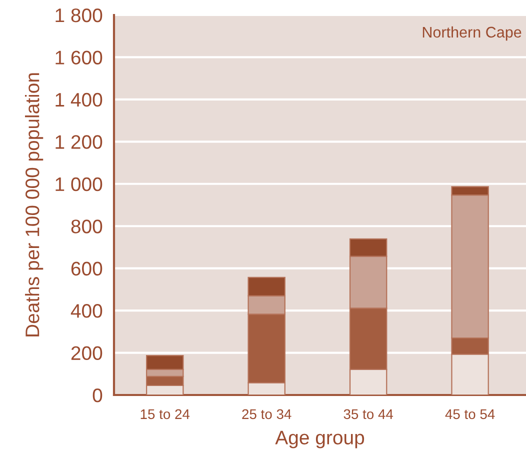 The image size is (526, 455). I want to click on y-axis-title: Deaths per 100 000 population, so click(34, 204).